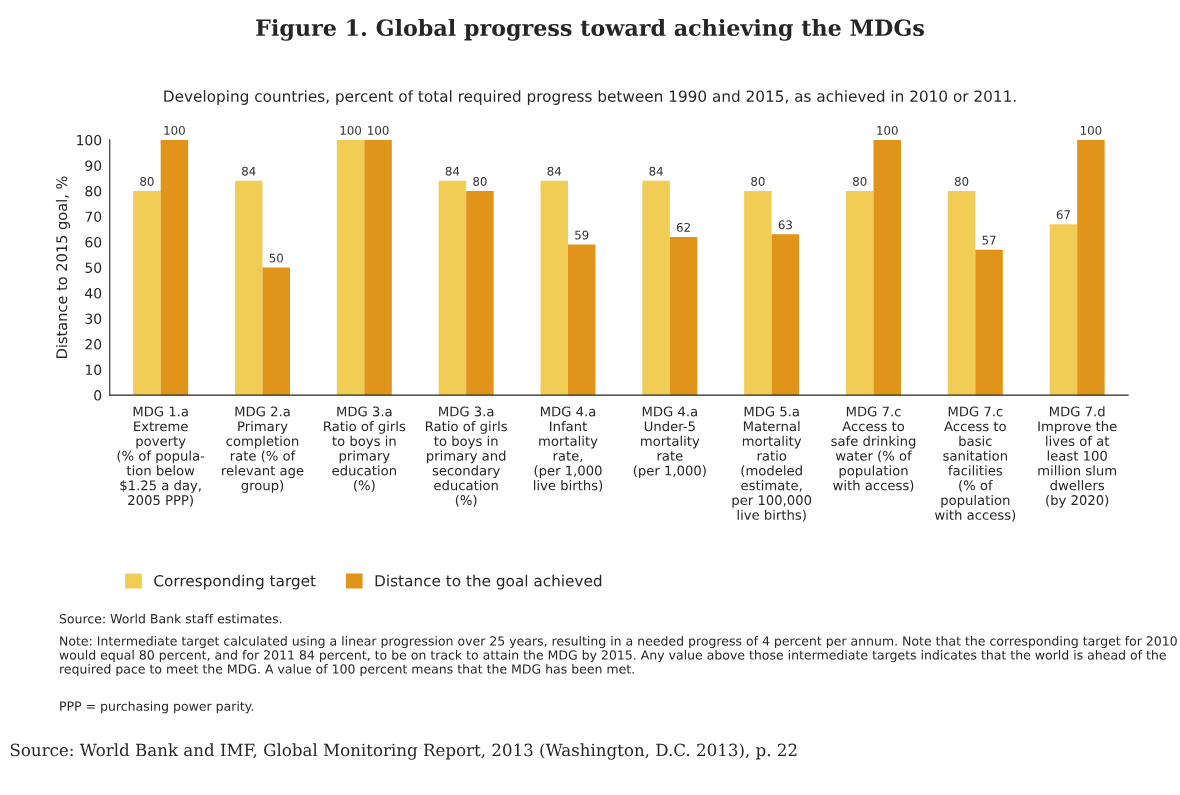 The image size is (1180, 795). What do you see at coordinates (93, 344) in the screenshot?
I see `y-tick-label: 20` at bounding box center [93, 344].